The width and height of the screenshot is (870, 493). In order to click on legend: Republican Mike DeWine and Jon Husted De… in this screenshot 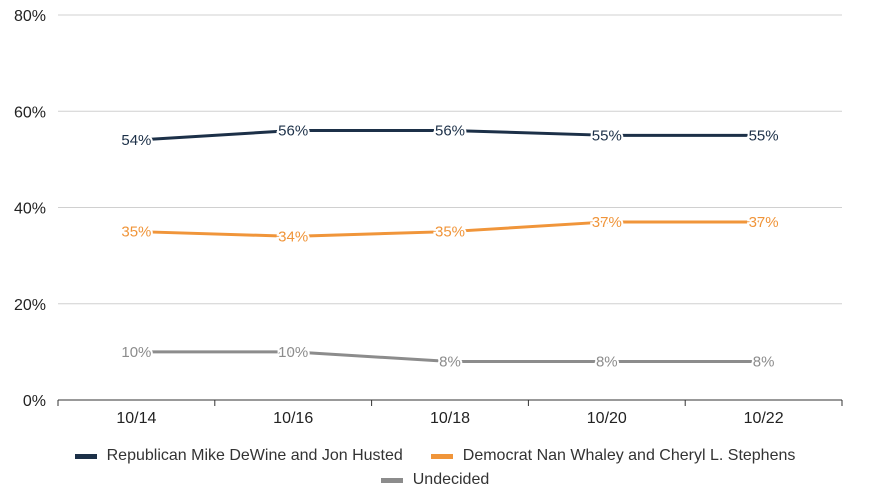, I will do `click(435, 468)`.